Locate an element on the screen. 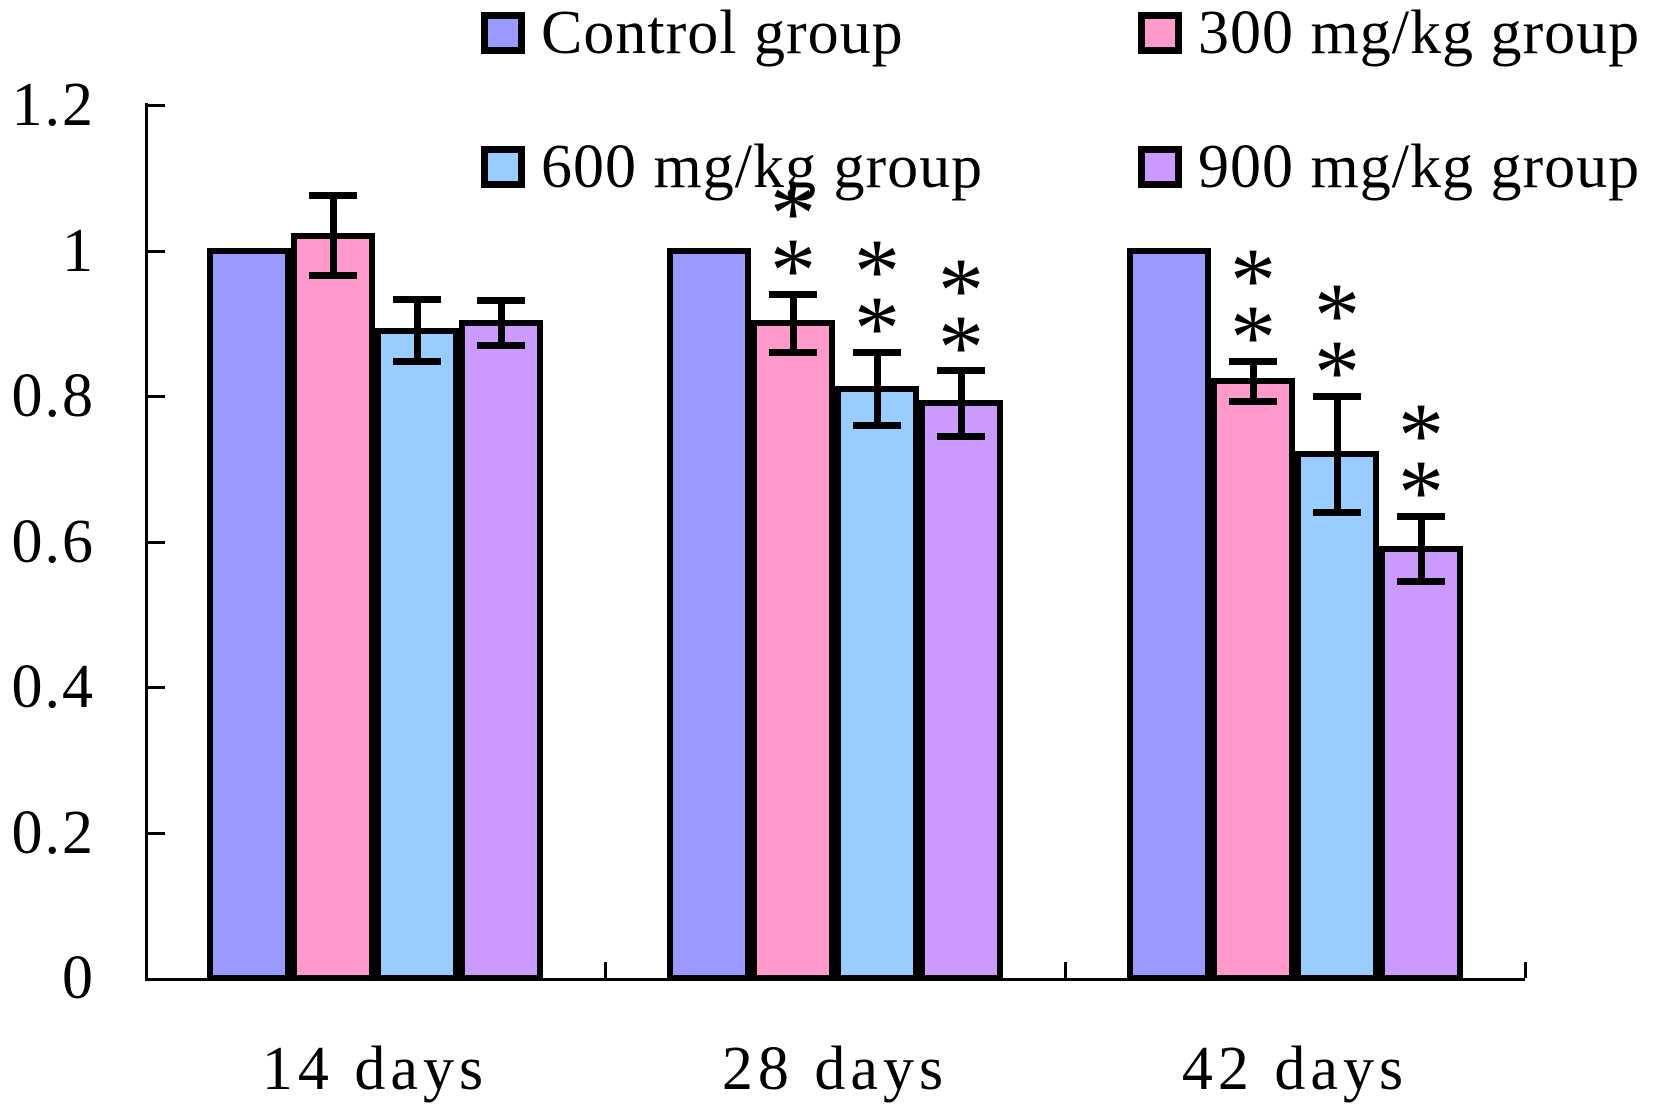  legend-item-600-mg-kg-group: 600 mg/kg group is located at coordinates (732, 167).